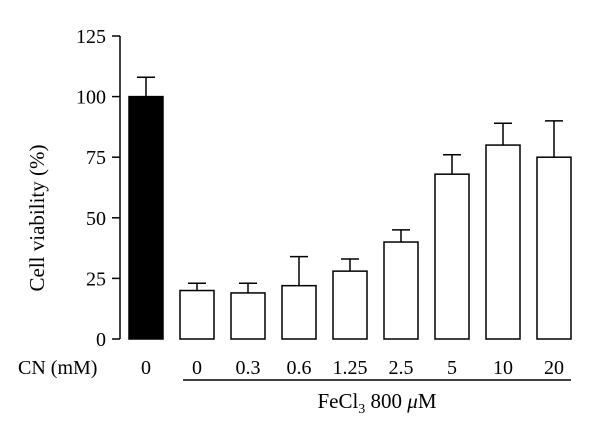 Image resolution: width=600 pixels, height=442 pixels. Describe the element at coordinates (101, 340) in the screenshot. I see `y-tick-label: 0` at that location.